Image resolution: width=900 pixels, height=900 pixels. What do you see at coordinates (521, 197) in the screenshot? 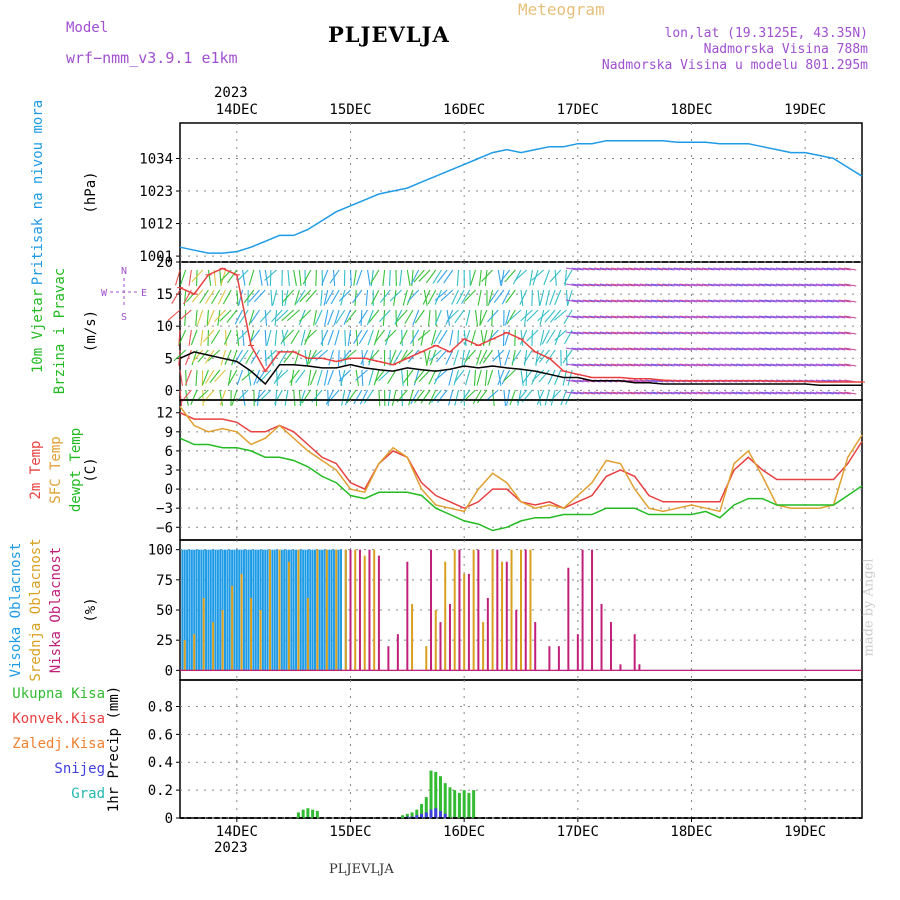
I see `series-pressure` at bounding box center [521, 197].